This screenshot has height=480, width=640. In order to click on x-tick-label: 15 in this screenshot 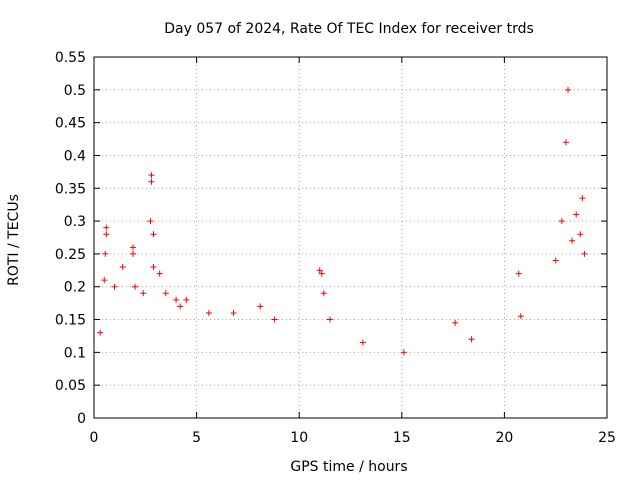, I will do `click(402, 438)`.